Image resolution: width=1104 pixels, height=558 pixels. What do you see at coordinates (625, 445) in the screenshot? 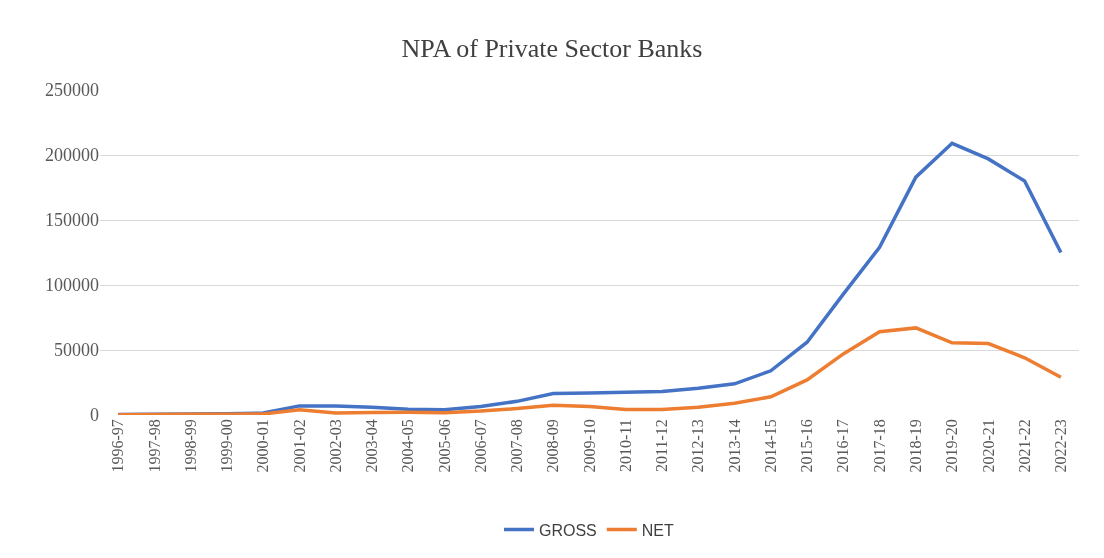
I see `x-tick-label: 2010-11` at bounding box center [625, 445].